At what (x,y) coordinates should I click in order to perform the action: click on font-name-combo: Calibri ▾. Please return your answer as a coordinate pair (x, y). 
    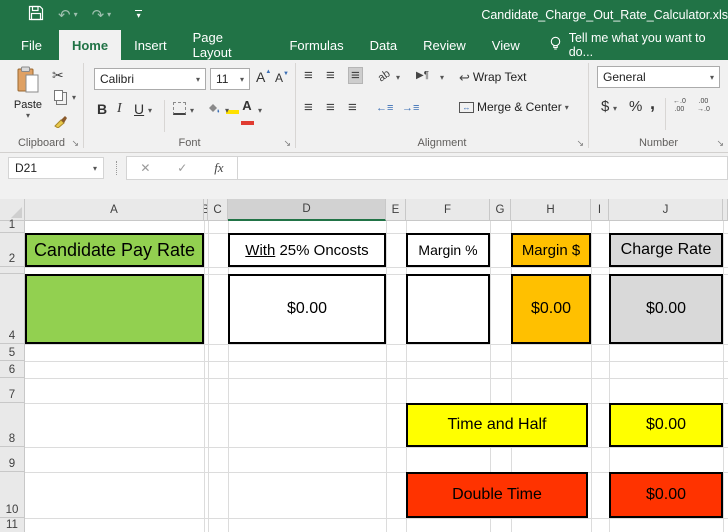
    Looking at the image, I should click on (150, 79).